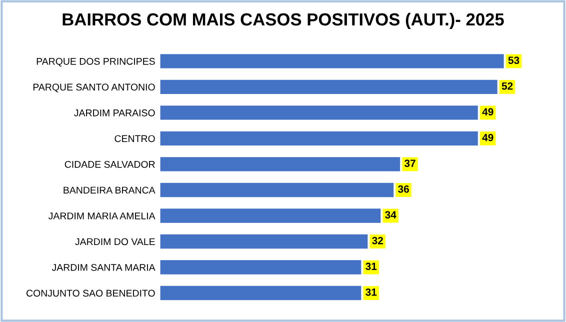  What do you see at coordinates (102, 216) in the screenshot?
I see `y-tick-label: JARDIM MARIA AMELIA` at bounding box center [102, 216].